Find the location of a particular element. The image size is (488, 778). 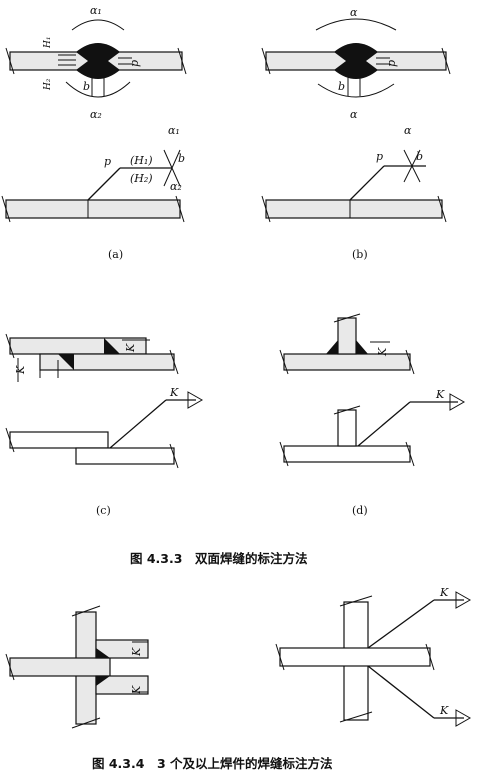

angle-arc-top is located at coordinates (356, 24).